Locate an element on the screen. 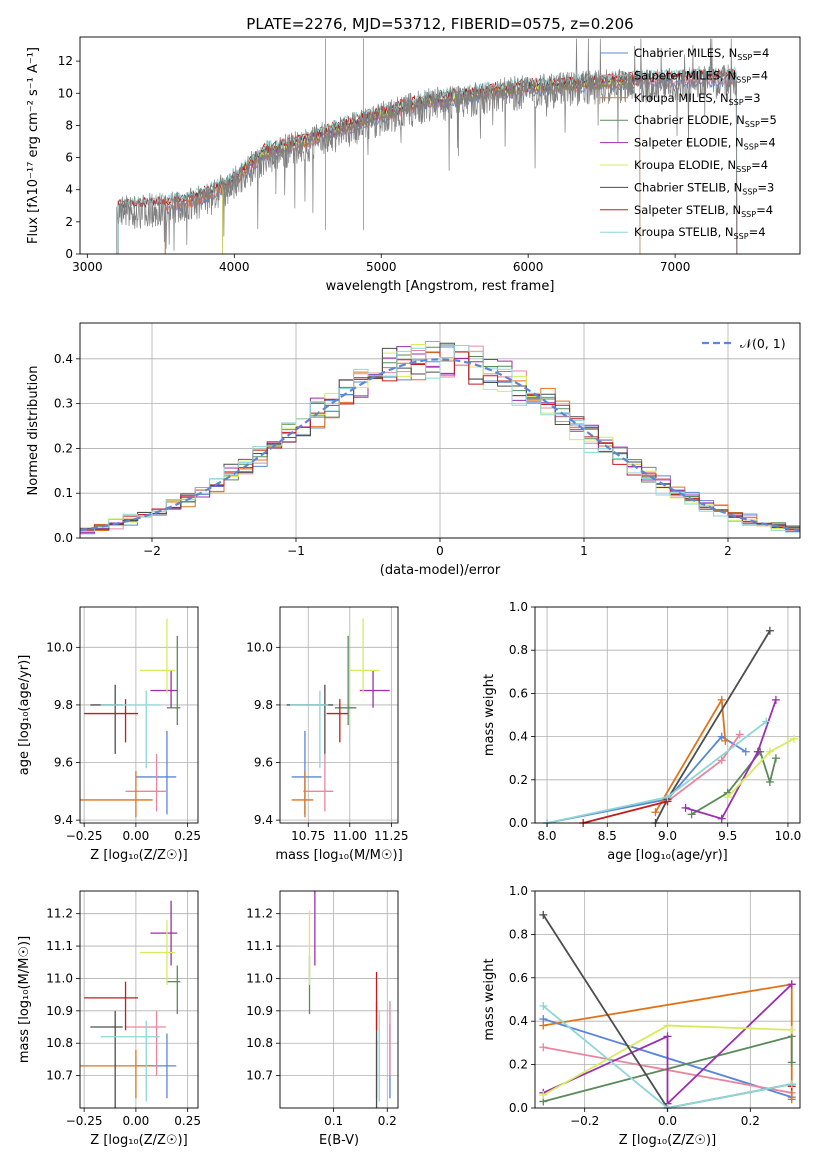  y-tick-label: 0.8 is located at coordinates (518, 650).